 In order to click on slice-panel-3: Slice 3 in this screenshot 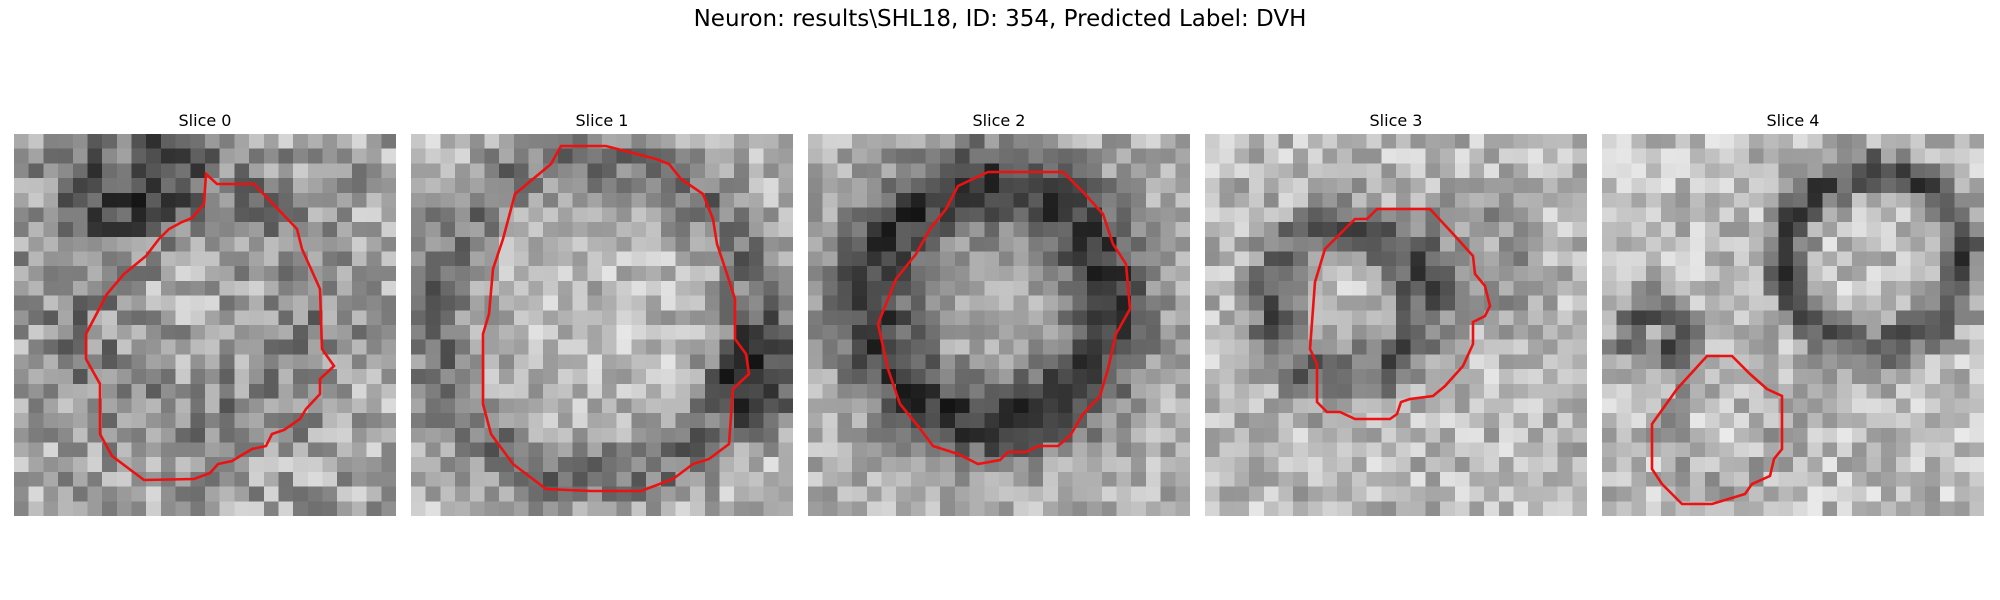, I will do `click(1396, 313)`.